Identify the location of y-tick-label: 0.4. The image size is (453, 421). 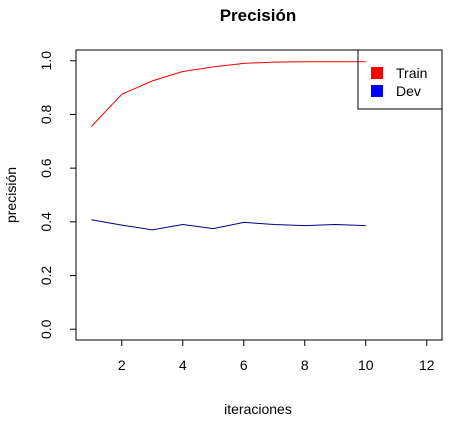
(46, 222).